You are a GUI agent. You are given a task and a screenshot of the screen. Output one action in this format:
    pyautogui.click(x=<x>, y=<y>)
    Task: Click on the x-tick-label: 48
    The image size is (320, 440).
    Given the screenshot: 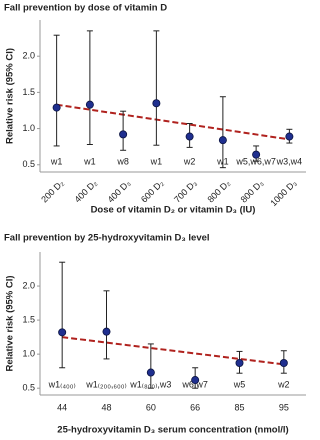 What is the action you would take?
    pyautogui.click(x=106, y=407)
    